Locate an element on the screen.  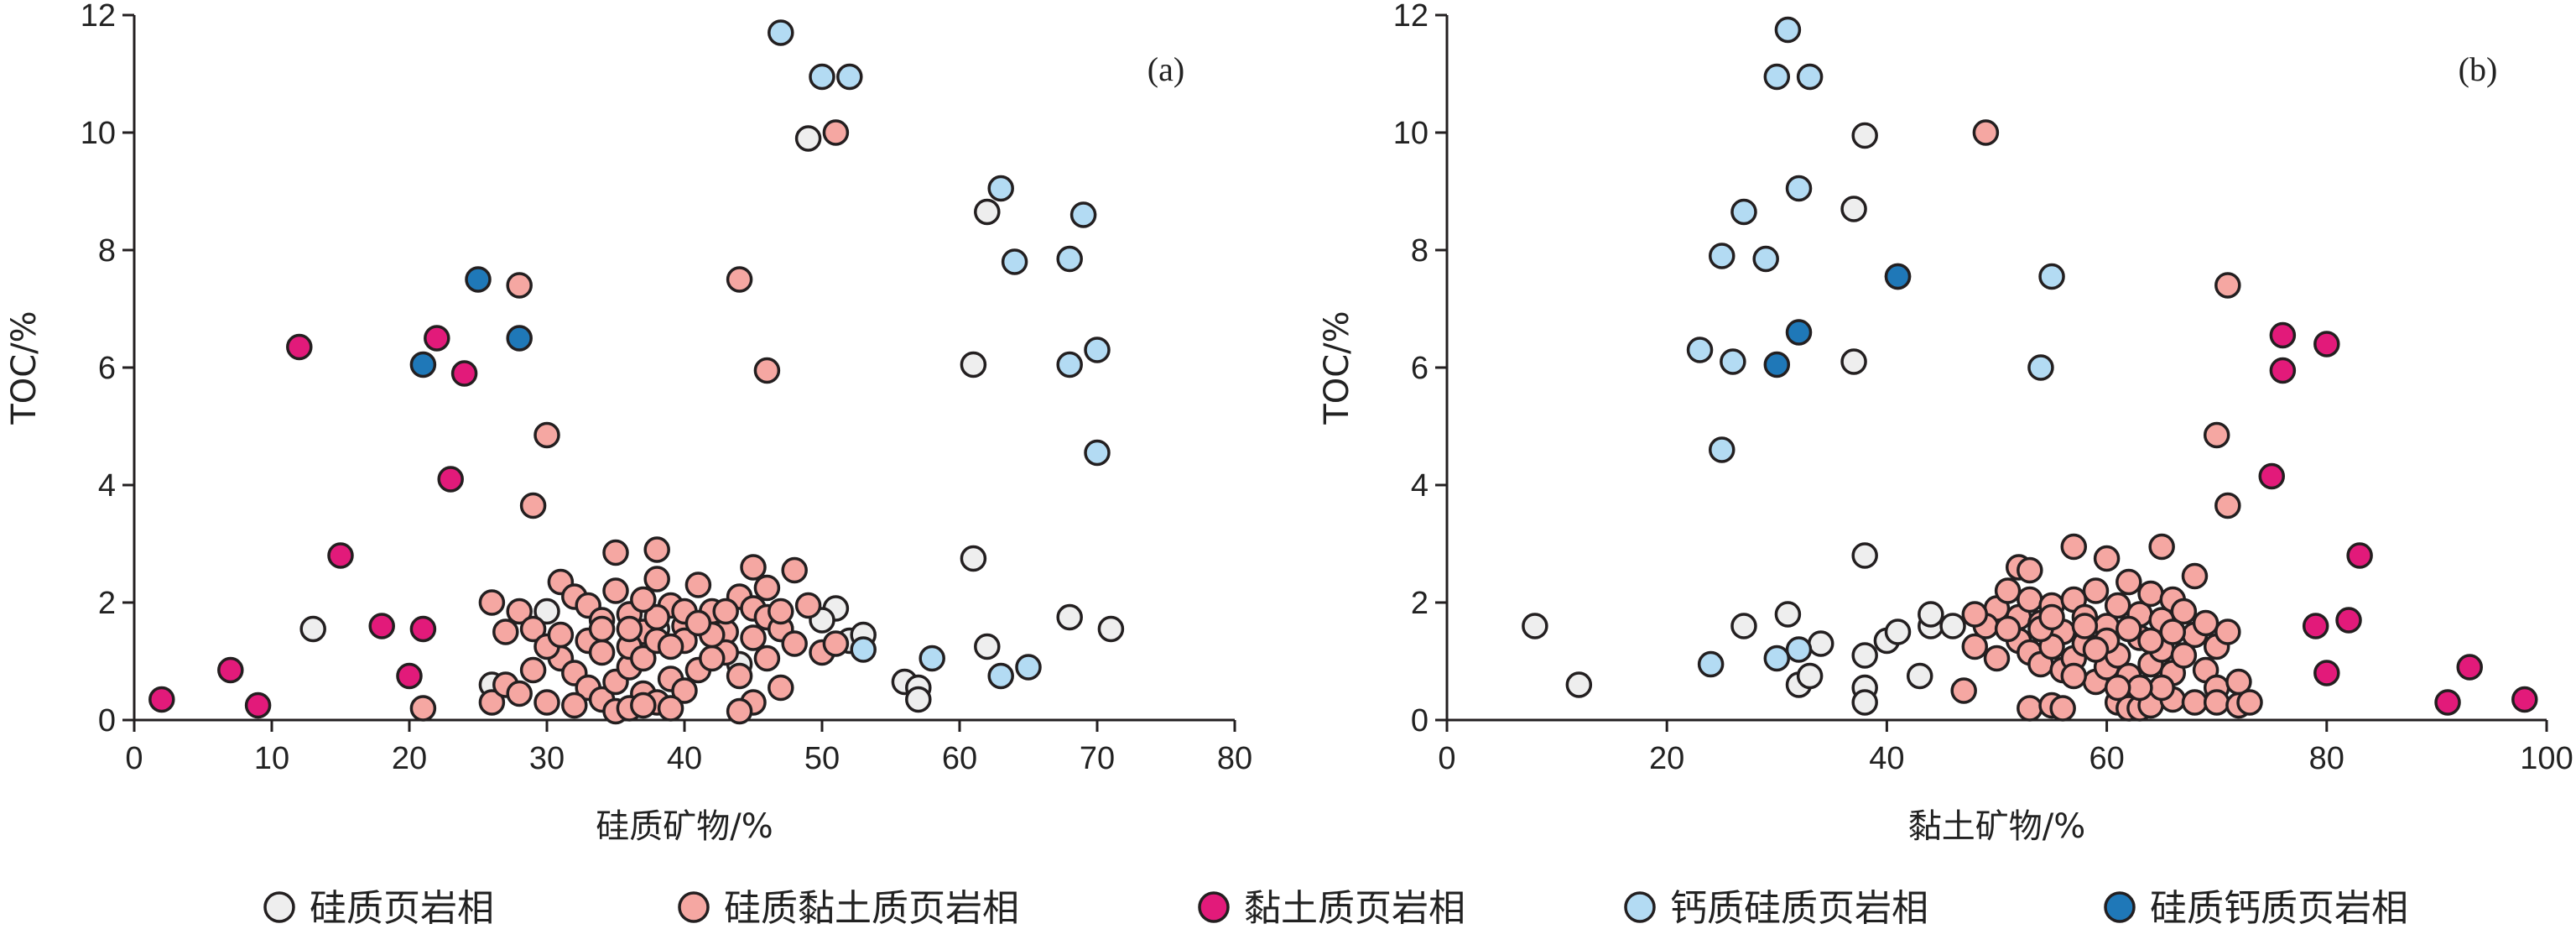
y-tick-label: 12 is located at coordinates (1411, 17).